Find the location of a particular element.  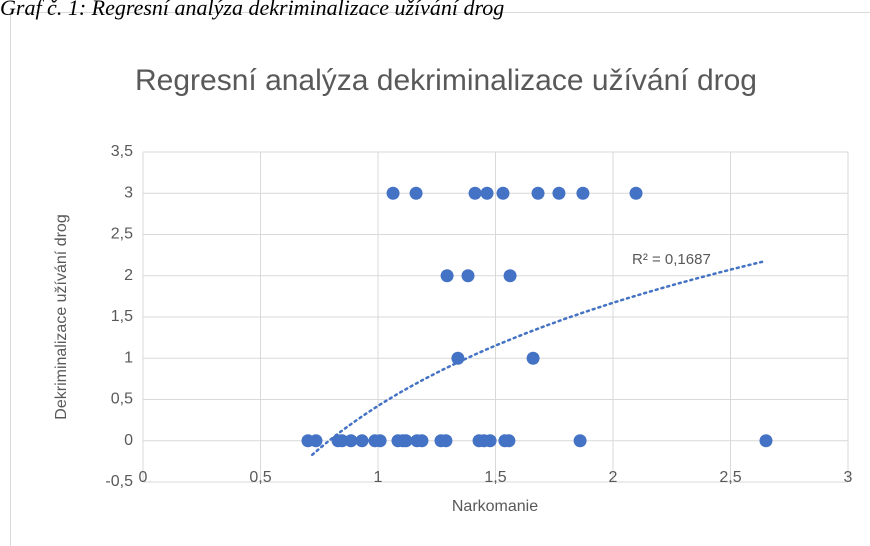

y-tick-label: 3 is located at coordinates (128, 192).